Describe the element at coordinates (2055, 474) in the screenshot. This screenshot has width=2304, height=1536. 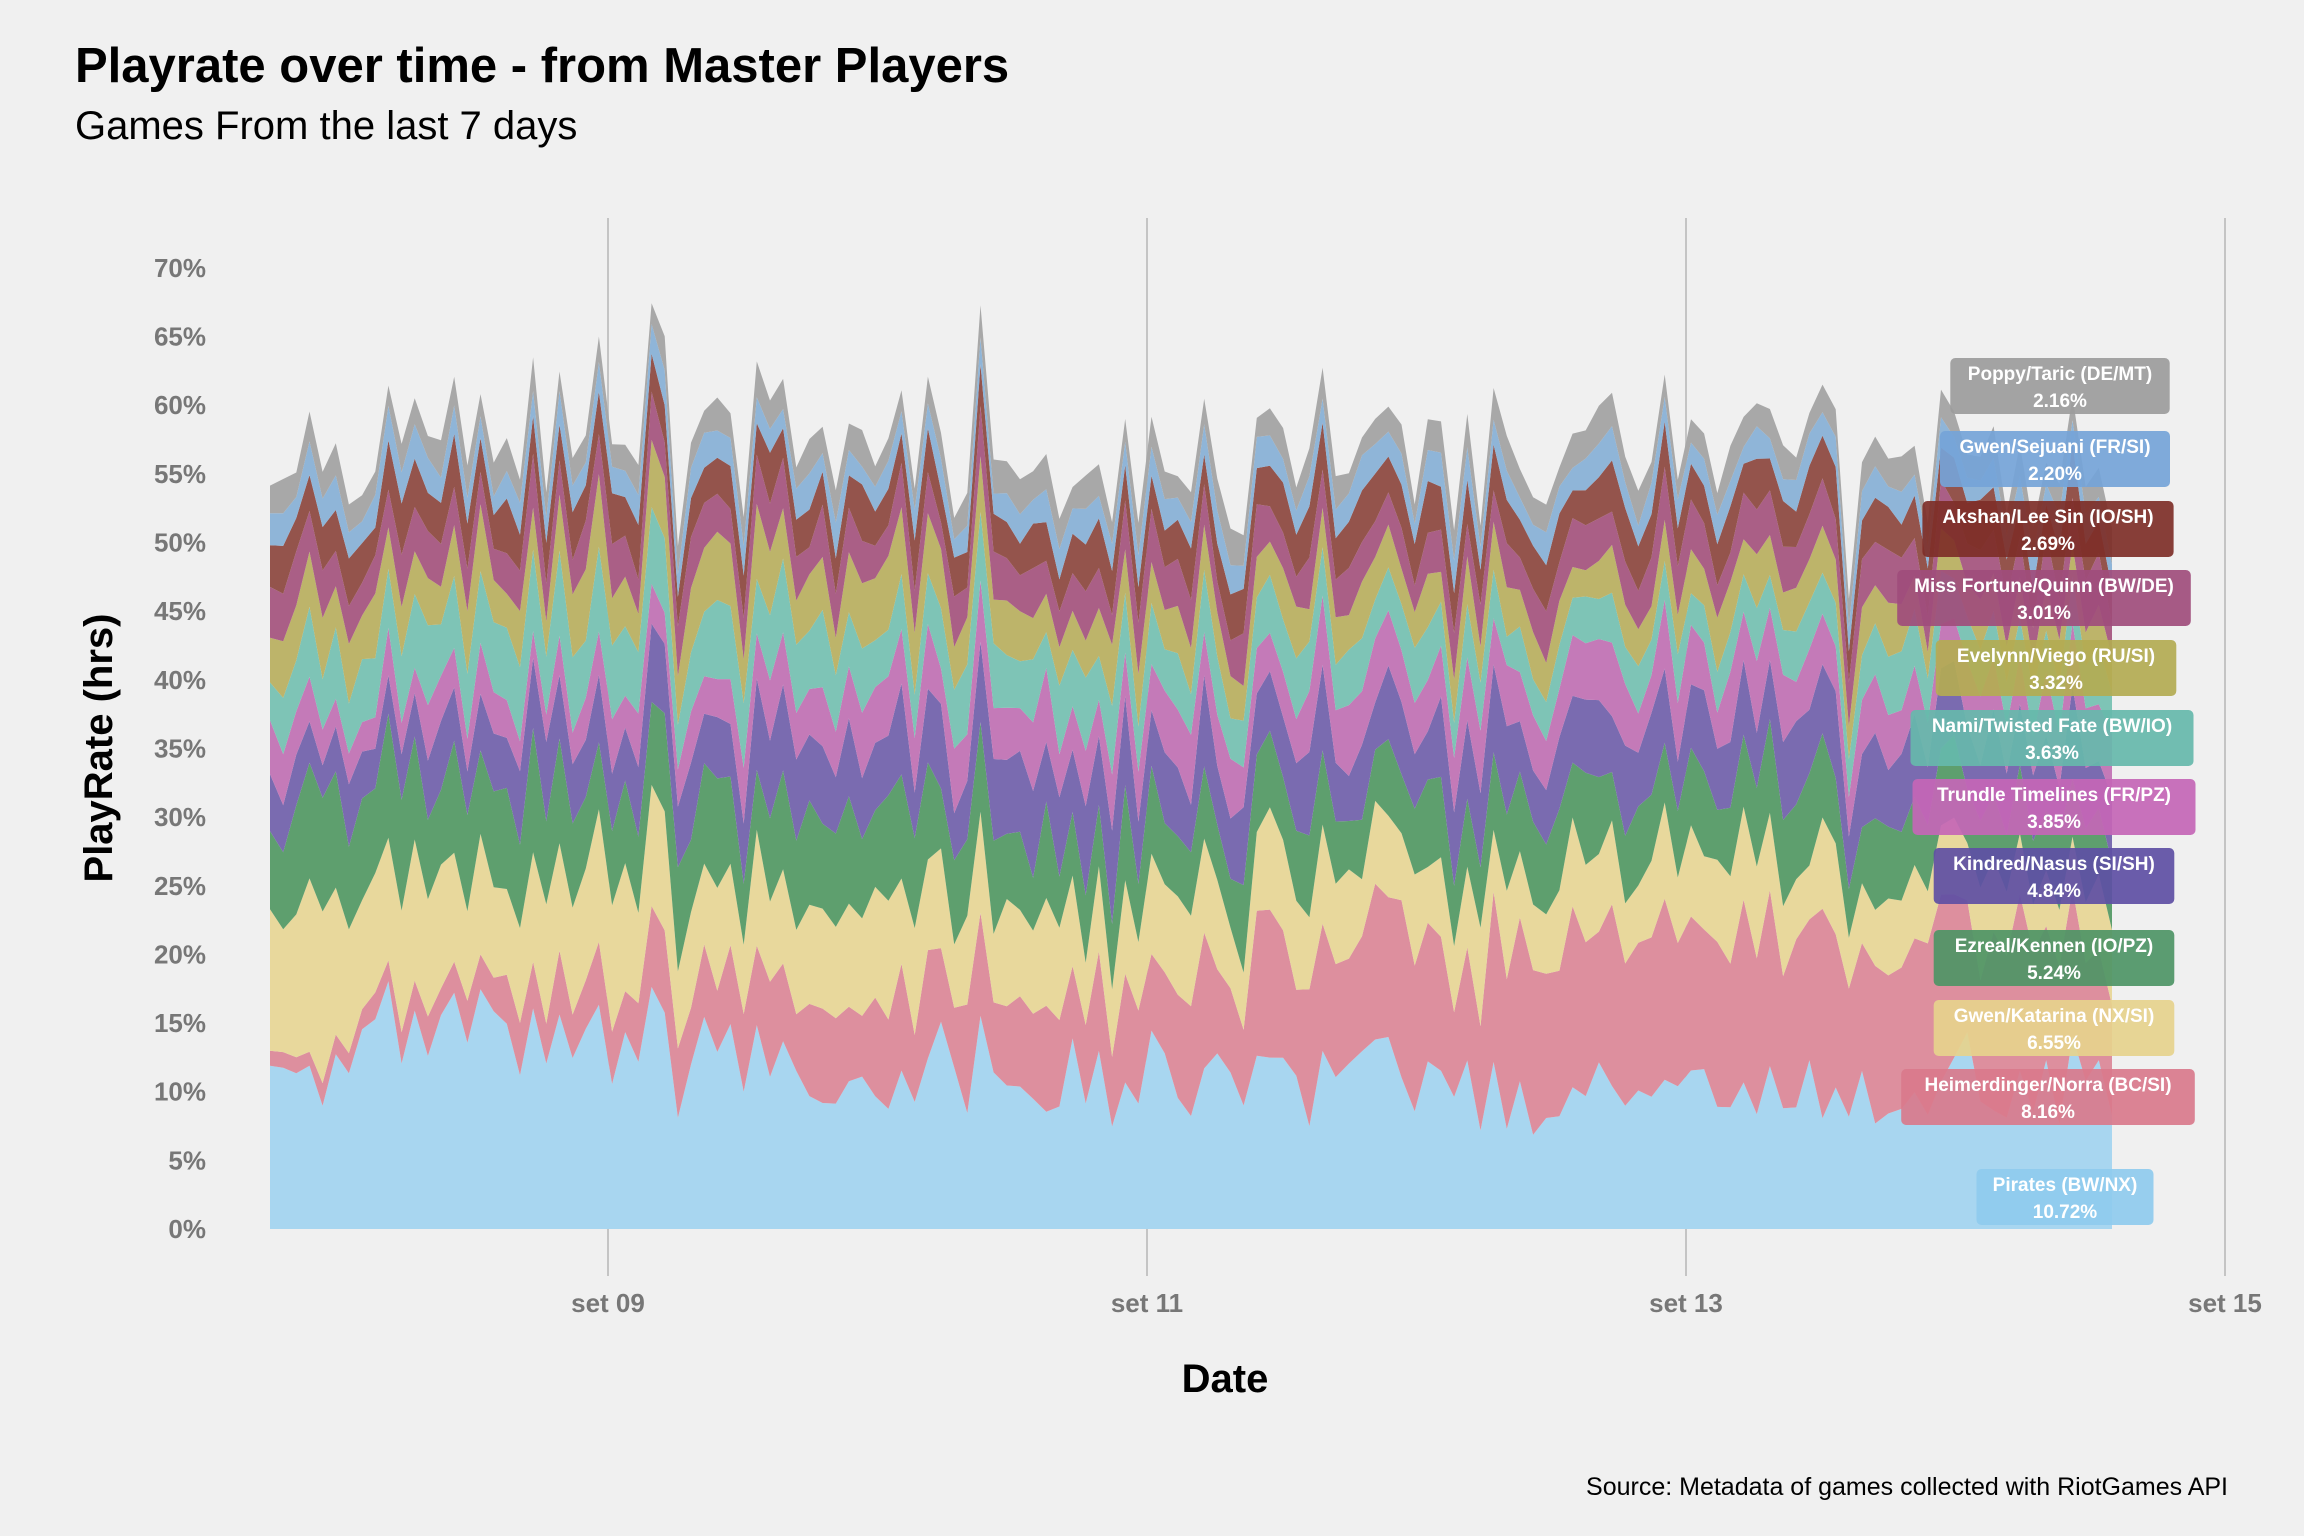
I see `series-label-value: 2.20%` at that location.